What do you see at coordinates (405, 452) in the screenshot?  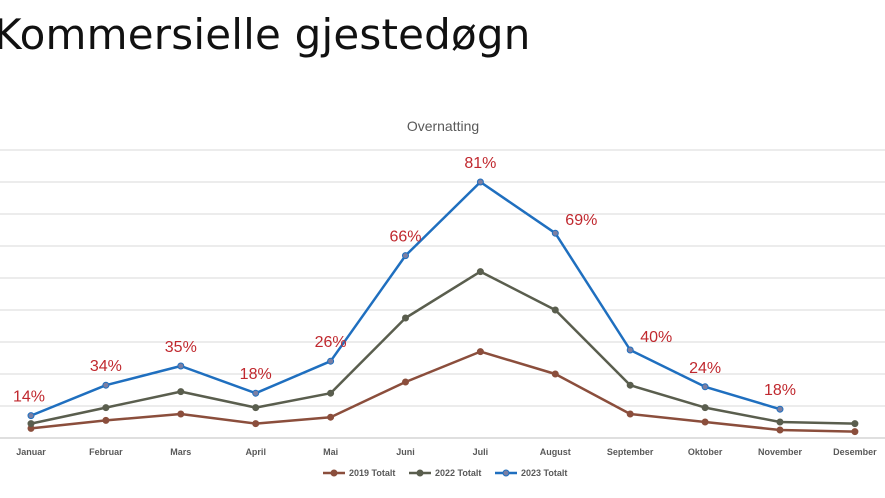 I see `x-tick-label: Juni` at bounding box center [405, 452].